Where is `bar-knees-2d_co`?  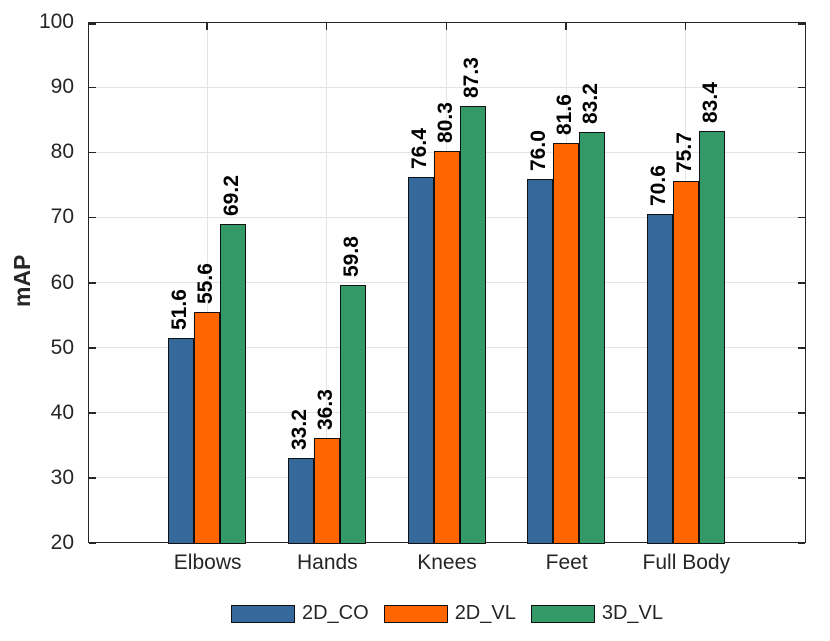
bar-knees-2d_co is located at coordinates (420, 360).